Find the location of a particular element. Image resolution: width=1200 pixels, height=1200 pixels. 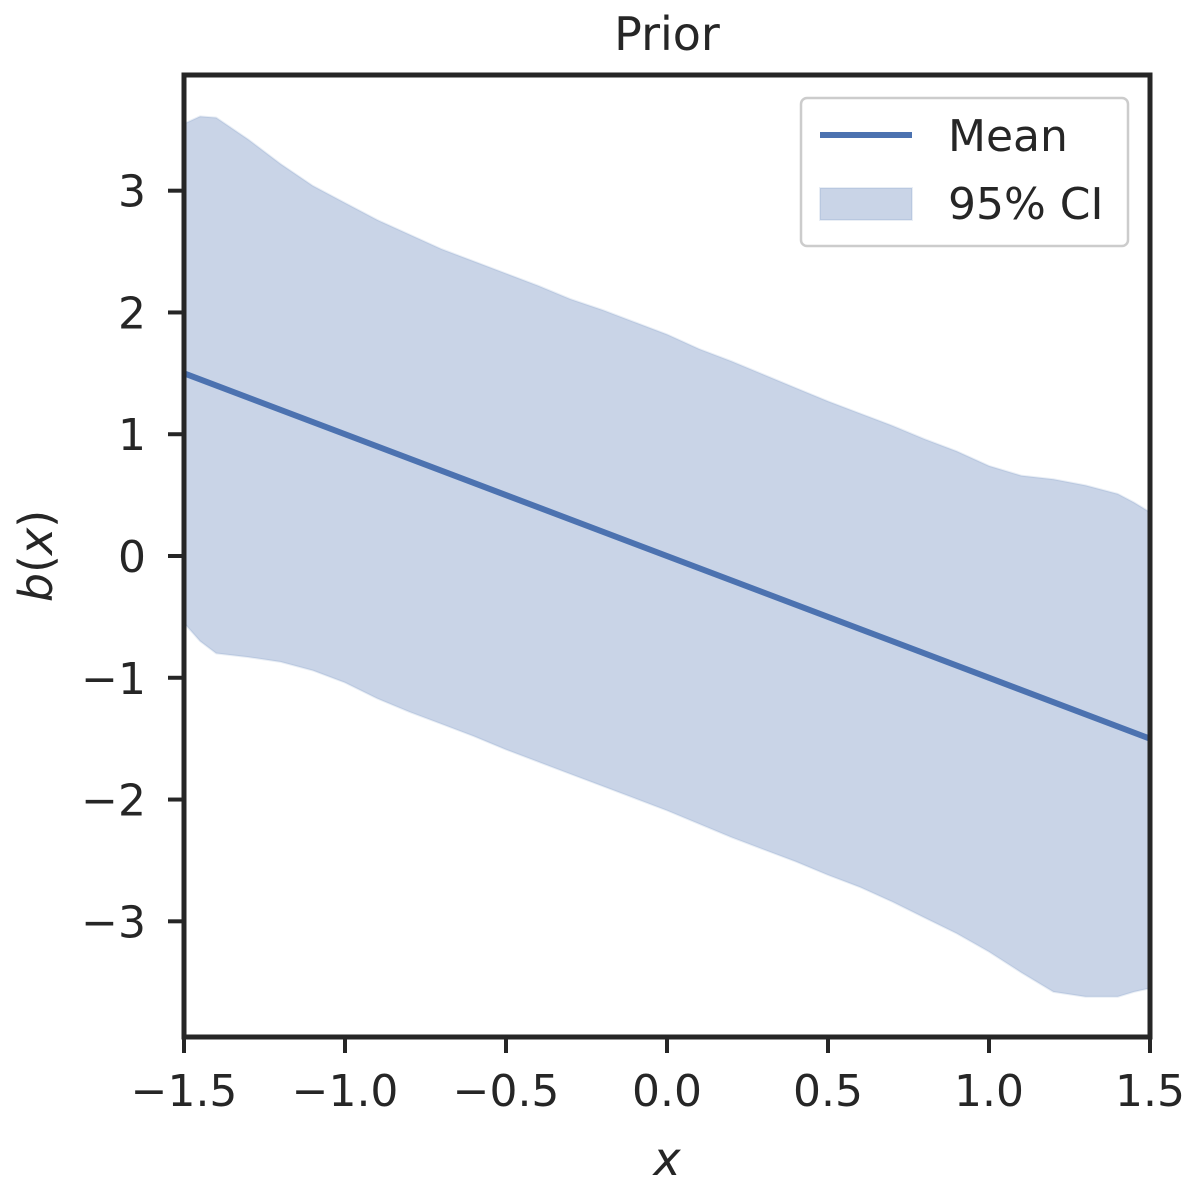

y-tick-label: 2 is located at coordinates (132, 313).